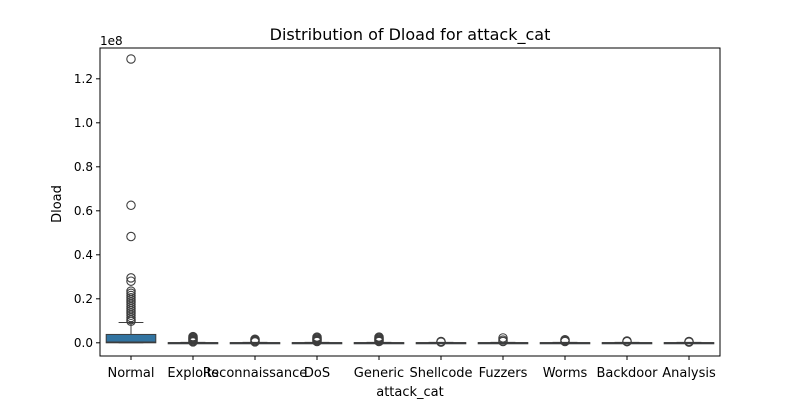 The image size is (800, 405). I want to click on box-backdoor, so click(627, 341).